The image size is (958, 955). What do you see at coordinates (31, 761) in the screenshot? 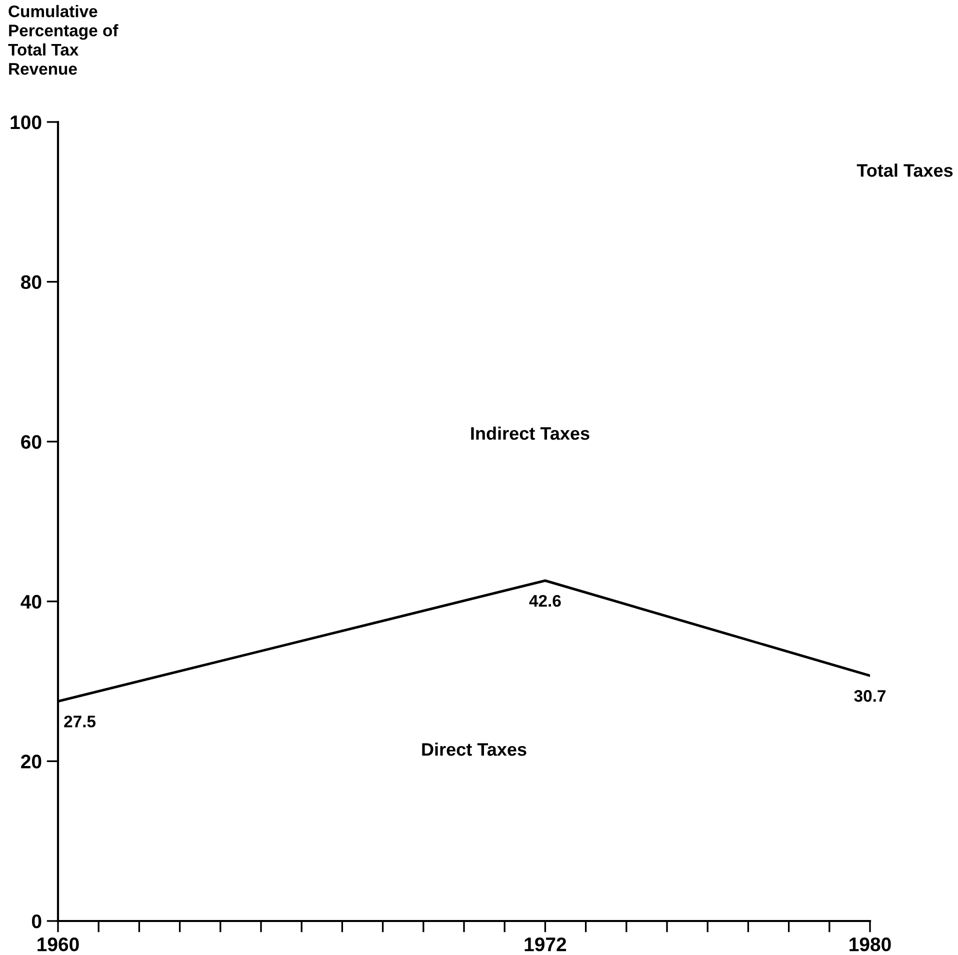
I see `y-tick-label: 20` at bounding box center [31, 761].